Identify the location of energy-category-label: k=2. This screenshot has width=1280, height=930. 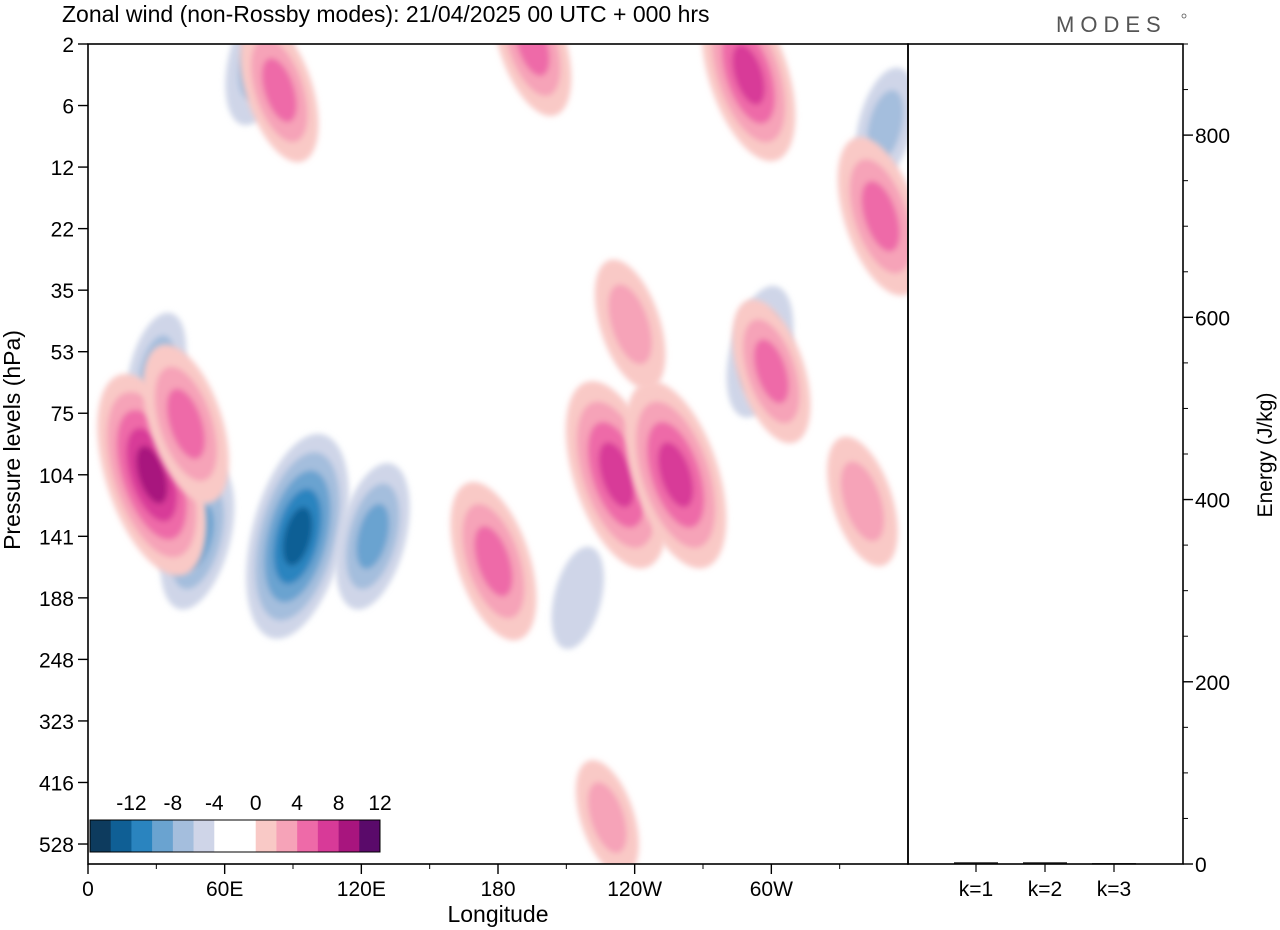
(1045, 889).